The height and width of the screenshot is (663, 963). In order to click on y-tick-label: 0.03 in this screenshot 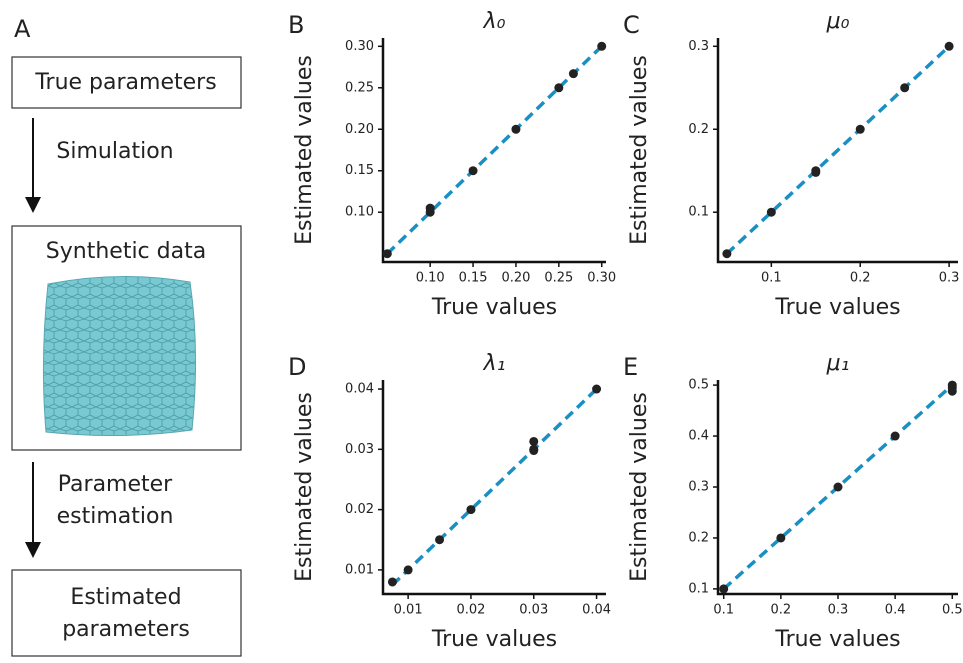, I will do `click(359, 449)`.